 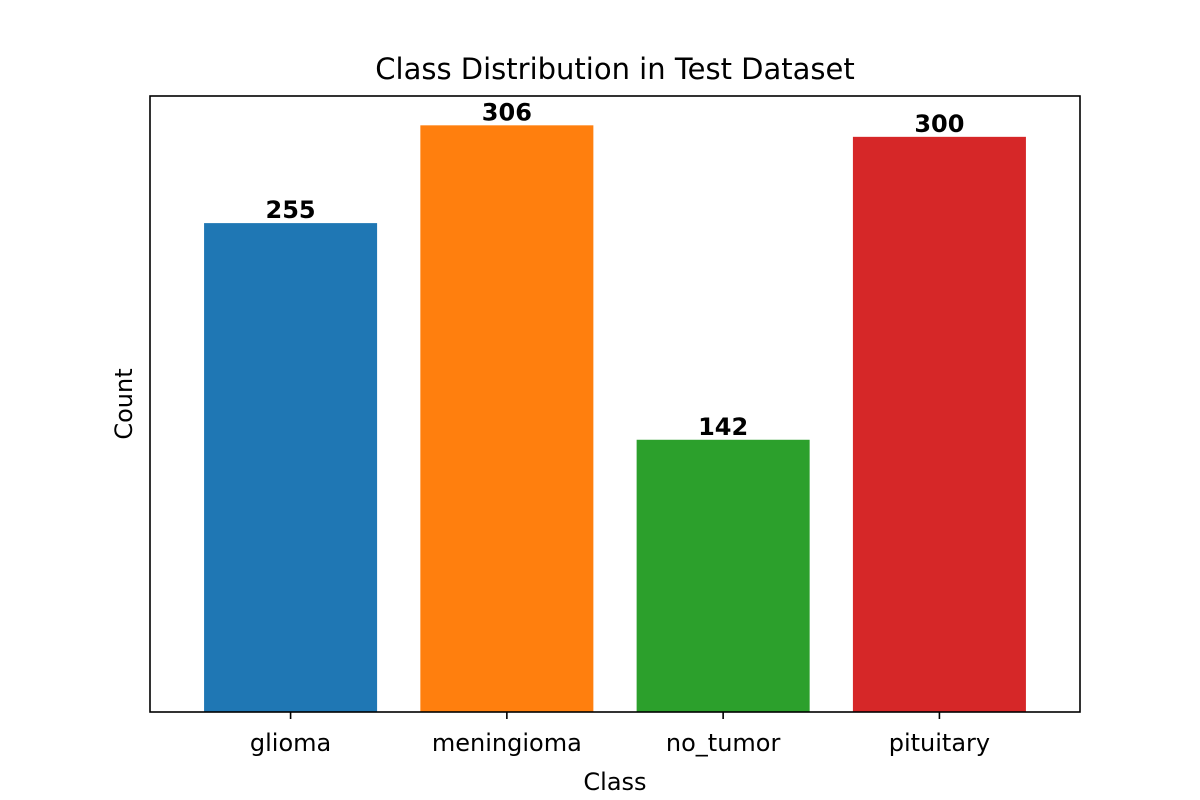 I want to click on bar-glioma, so click(x=291, y=468).